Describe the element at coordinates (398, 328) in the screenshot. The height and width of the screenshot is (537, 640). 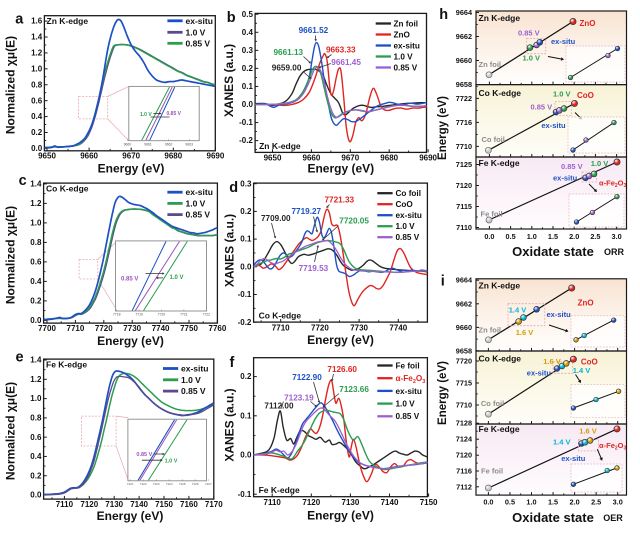
I see `svg-text: 7740` at that location.